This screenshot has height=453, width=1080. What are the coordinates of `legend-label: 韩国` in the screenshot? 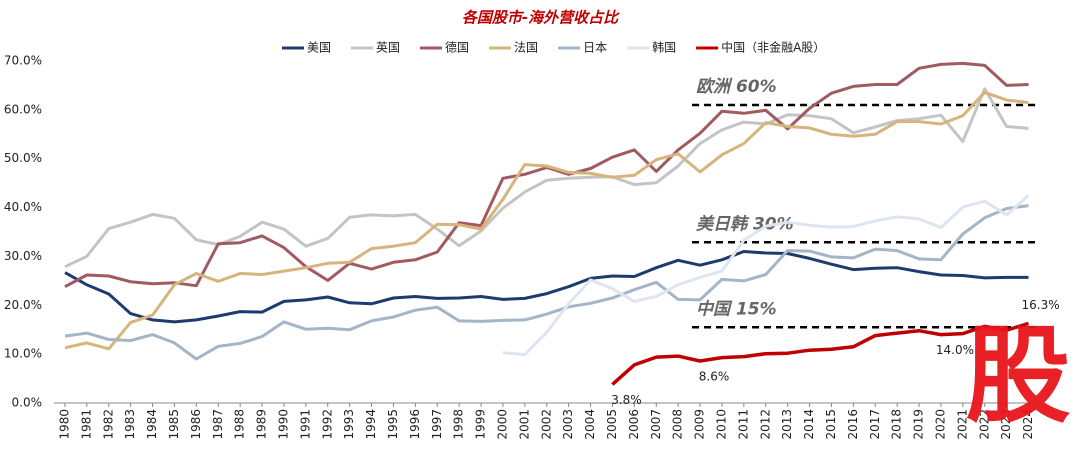 It's located at (664, 47).